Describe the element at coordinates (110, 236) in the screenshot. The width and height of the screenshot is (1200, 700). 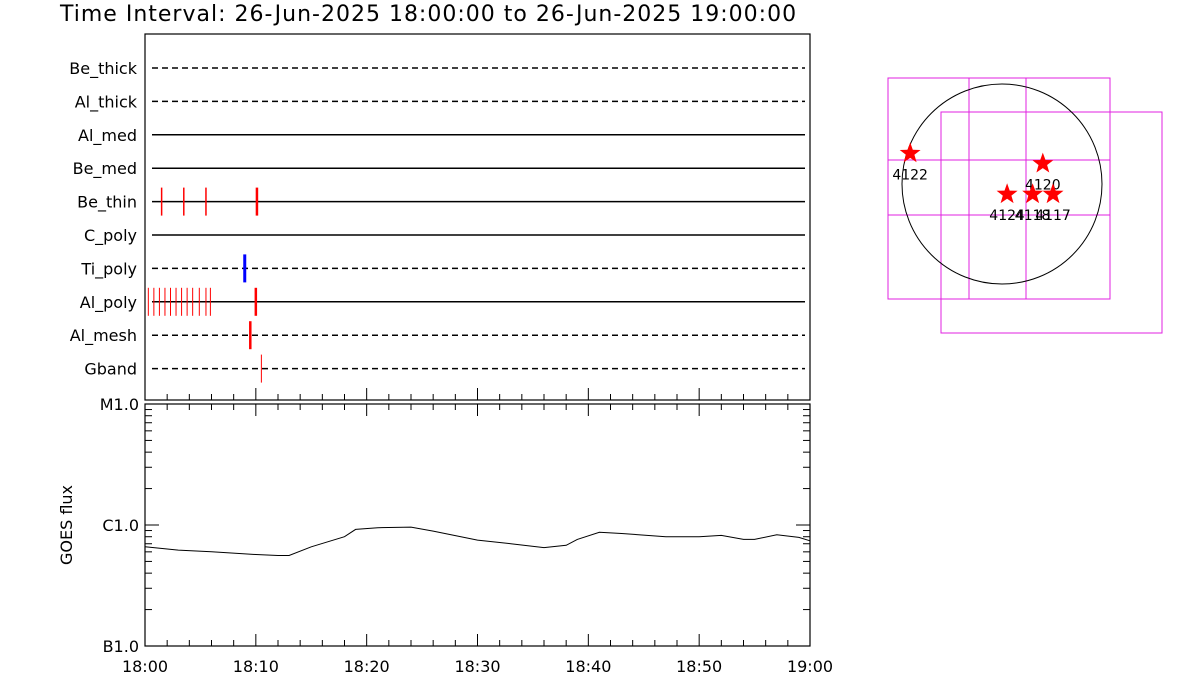
I see `detector-label: C_poly` at that location.